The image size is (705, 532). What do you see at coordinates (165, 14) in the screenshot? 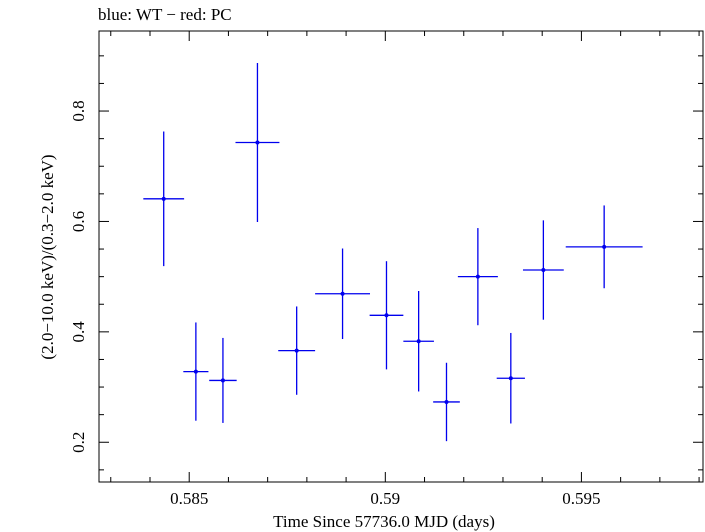
I see `chart-title: blue: WT − red: PC` at bounding box center [165, 14].